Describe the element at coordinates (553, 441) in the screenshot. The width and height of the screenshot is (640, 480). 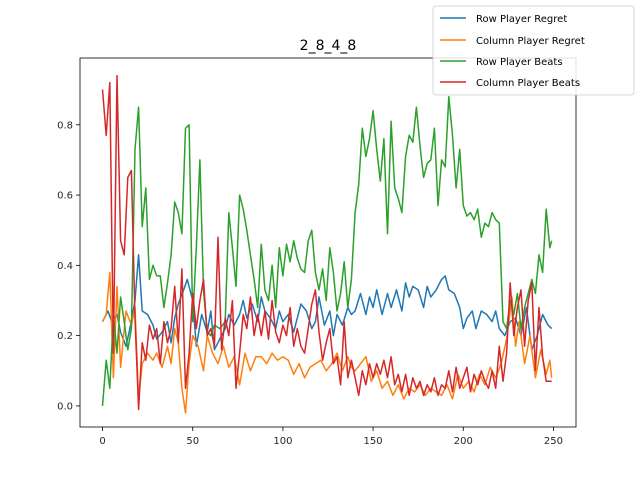
I see `x-tick-label: 250` at that location.